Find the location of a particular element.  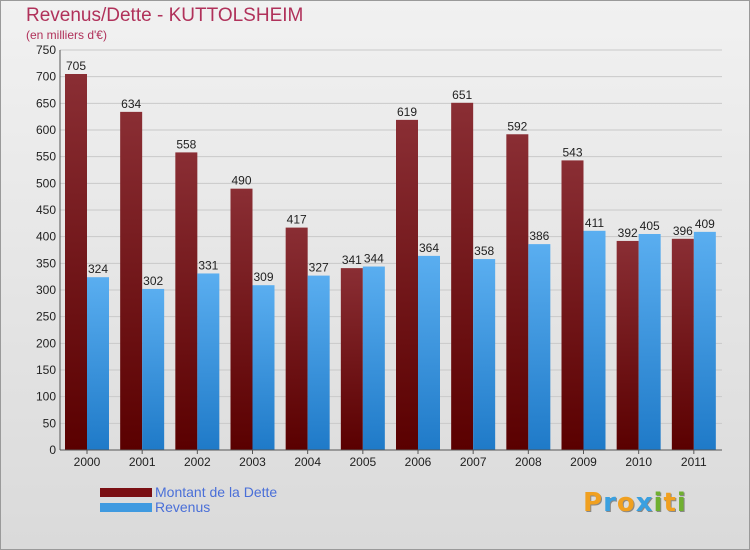

legend-label-revenue: Revenus is located at coordinates (183, 507).